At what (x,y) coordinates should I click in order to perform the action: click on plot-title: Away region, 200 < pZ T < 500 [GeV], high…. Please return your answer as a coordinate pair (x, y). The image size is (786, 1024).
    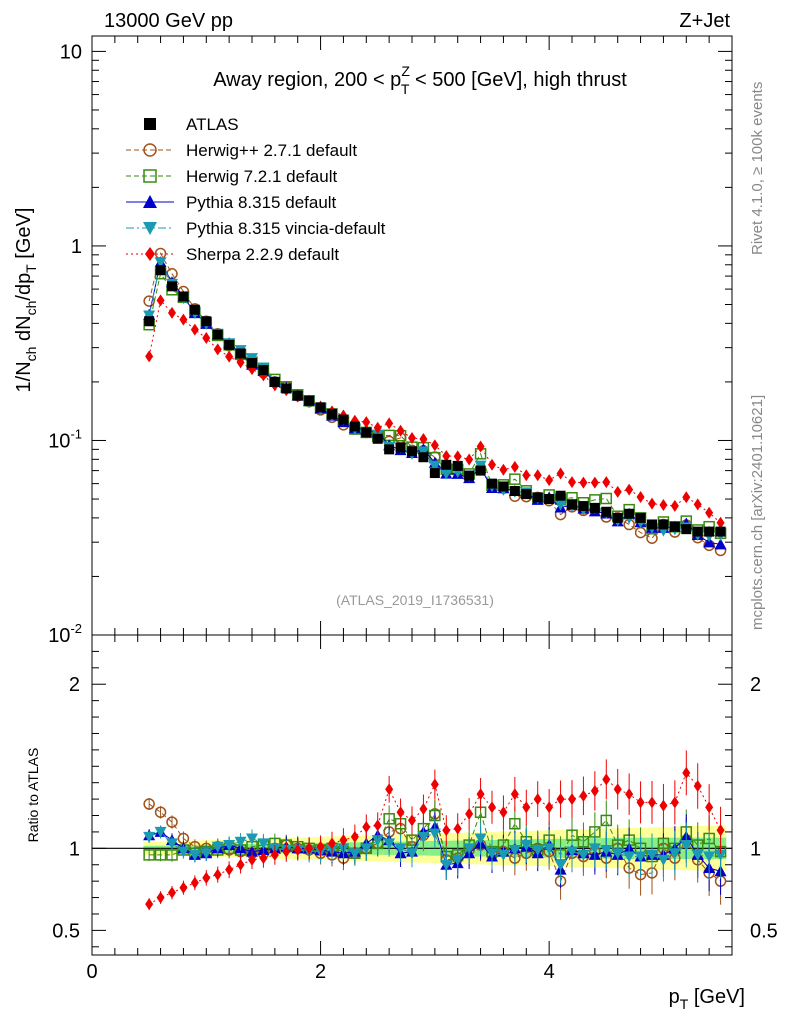
    Looking at the image, I should click on (420, 80).